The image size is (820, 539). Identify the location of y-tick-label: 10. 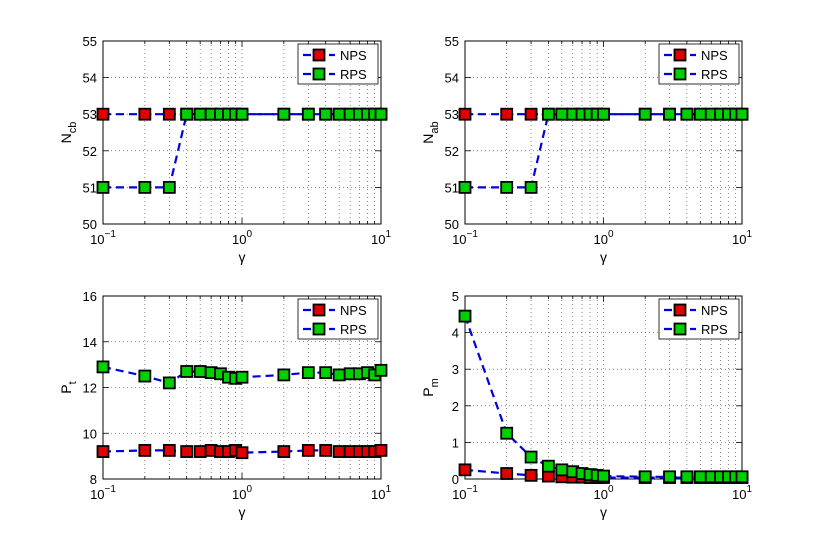
(90, 433).